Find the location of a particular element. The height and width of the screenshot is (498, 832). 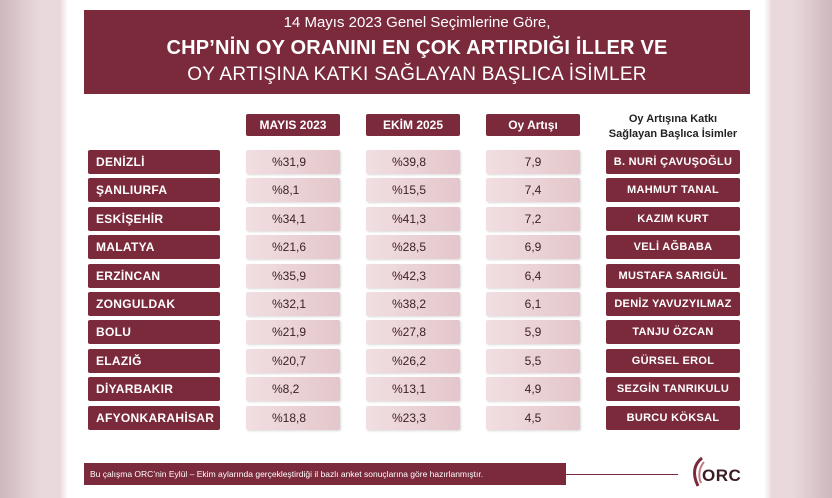

contributor-name-cell: TANJU ÖZCAN is located at coordinates (673, 332).